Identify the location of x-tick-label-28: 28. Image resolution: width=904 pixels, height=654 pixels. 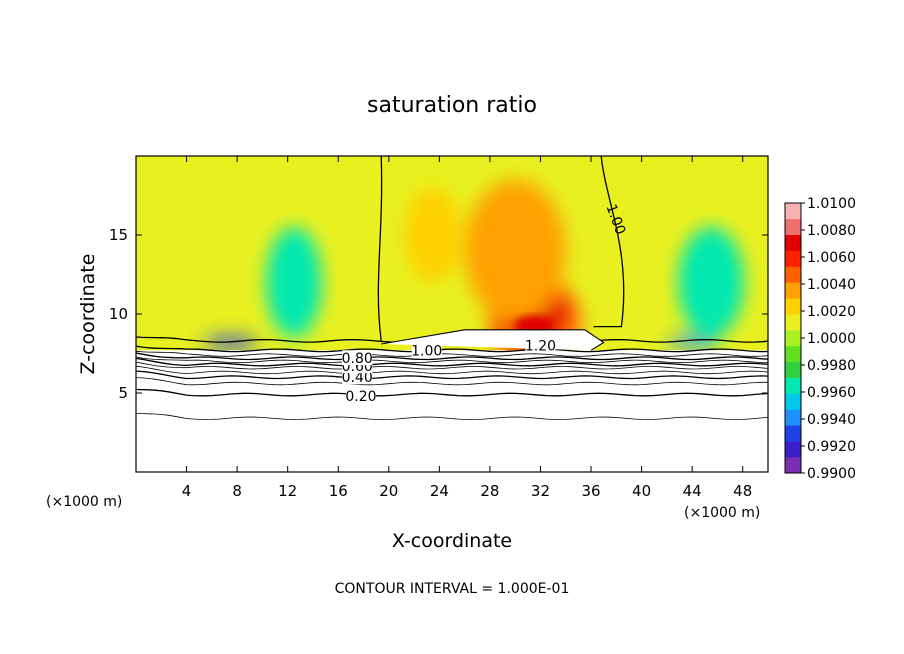
(489, 491).